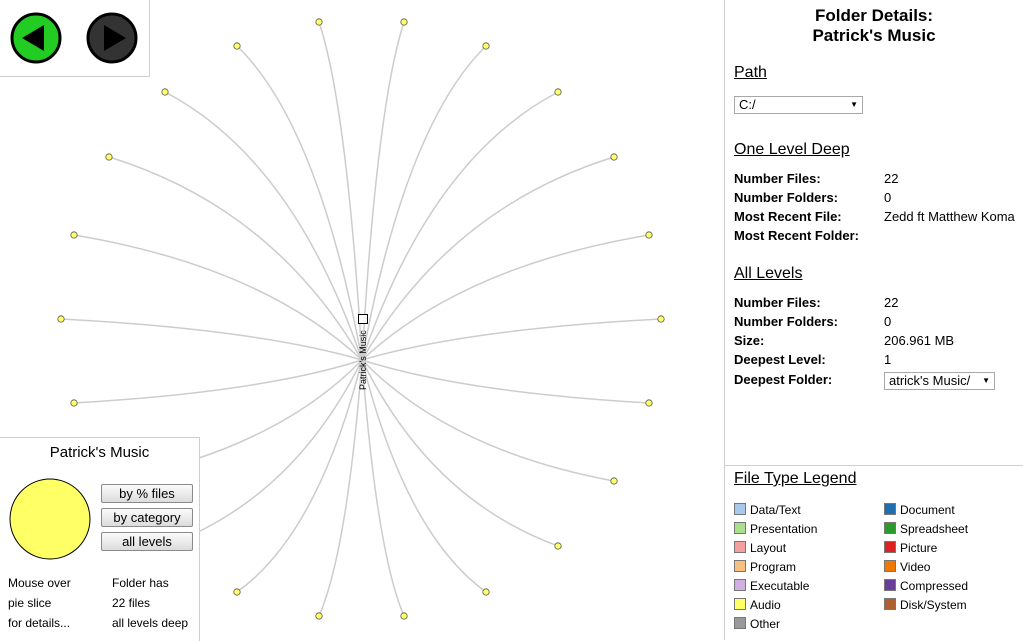 The width and height of the screenshot is (1023, 641). I want to click on path-select-value: C:/, so click(747, 104).